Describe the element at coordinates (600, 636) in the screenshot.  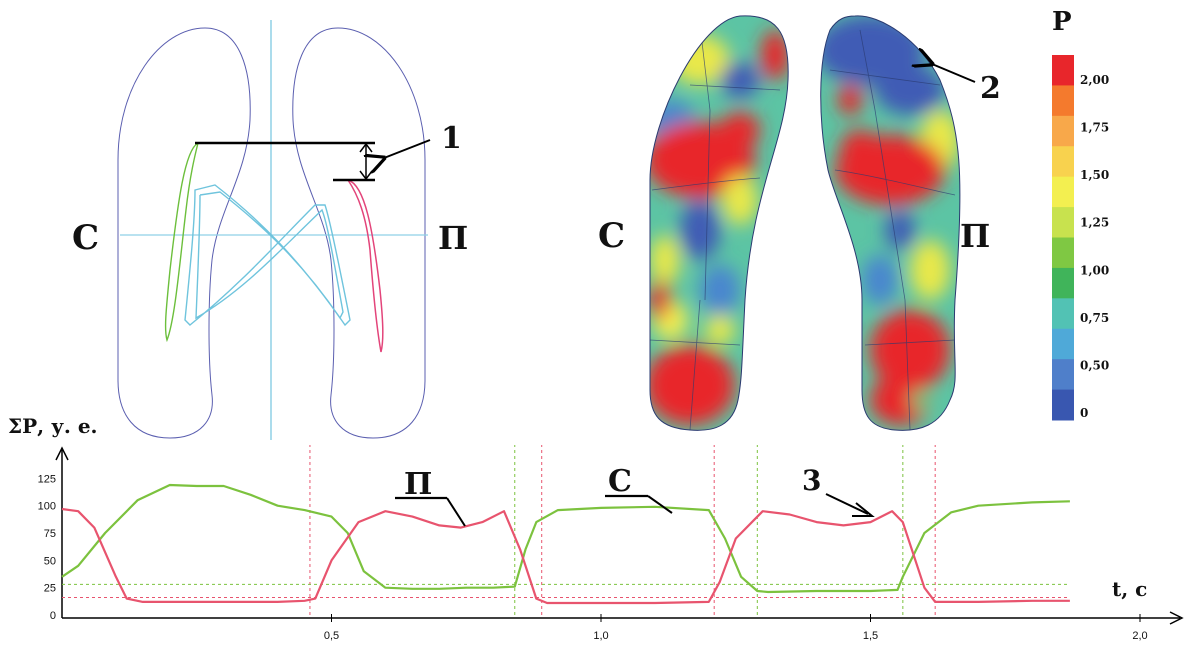
I see `x-tick-label: 1,0` at that location.